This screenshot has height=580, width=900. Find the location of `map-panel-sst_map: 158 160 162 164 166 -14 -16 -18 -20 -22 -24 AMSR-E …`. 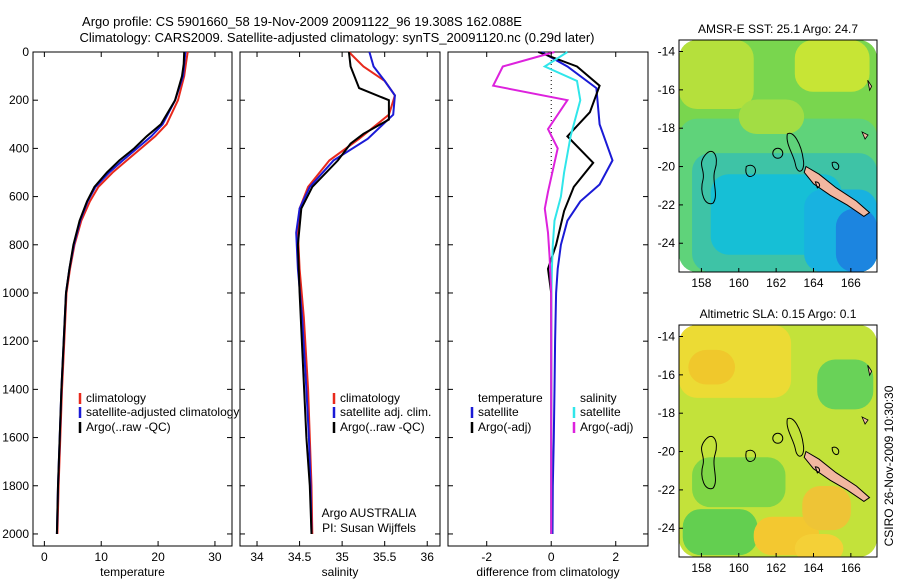

map-panel-sst_map: 158 160 162 164 166 -14 -16 -18 -20 -22 -24 AMSR-E … is located at coordinates (768, 156).